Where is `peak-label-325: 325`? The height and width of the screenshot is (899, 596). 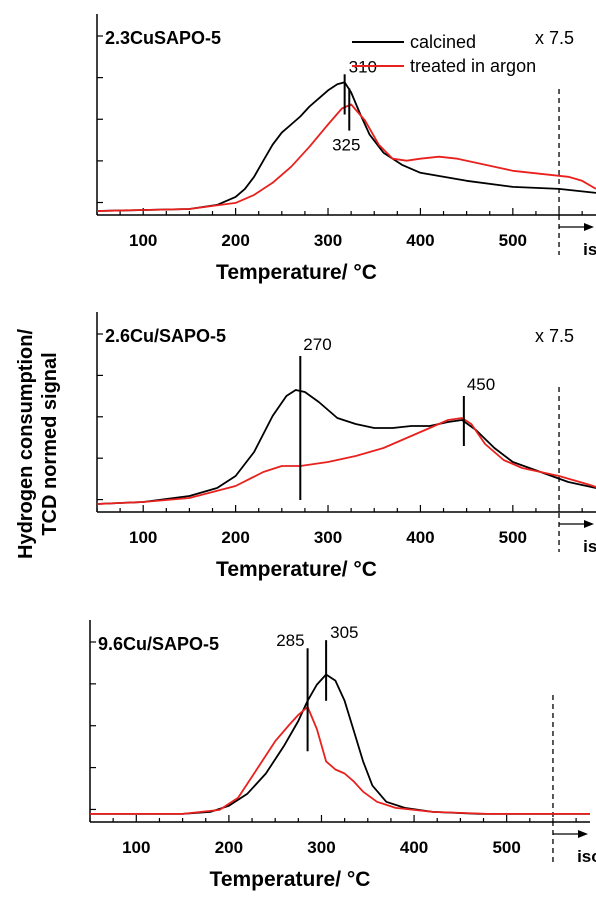 peak-label-325: 325 is located at coordinates (346, 145).